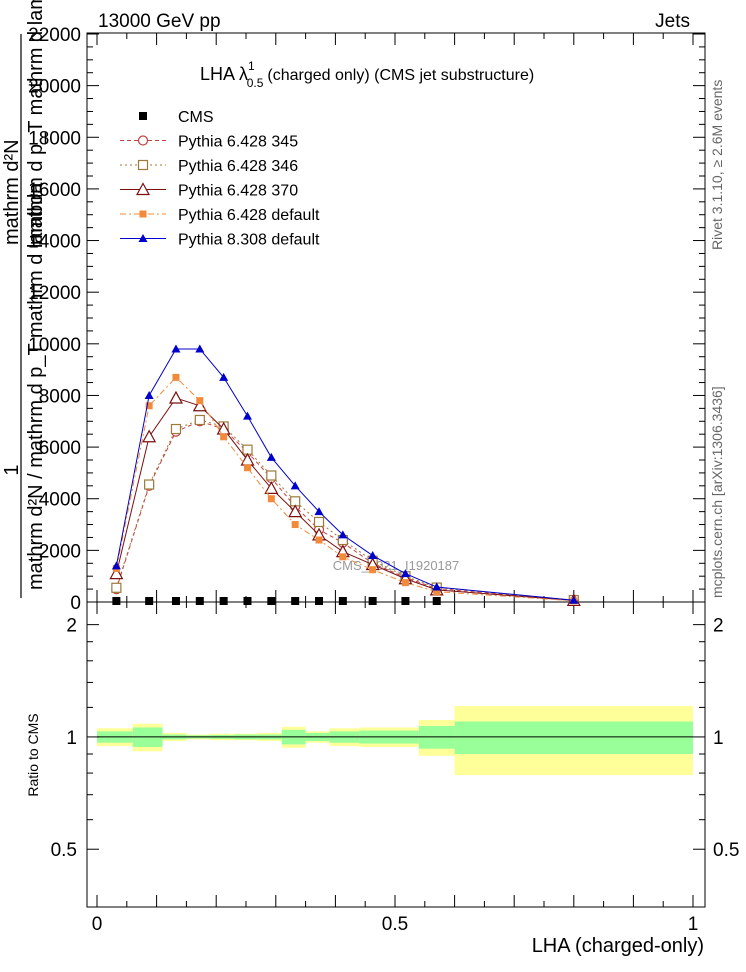 This screenshot has width=746, height=972. I want to click on y-tick-label: 20000, so click(54, 87).